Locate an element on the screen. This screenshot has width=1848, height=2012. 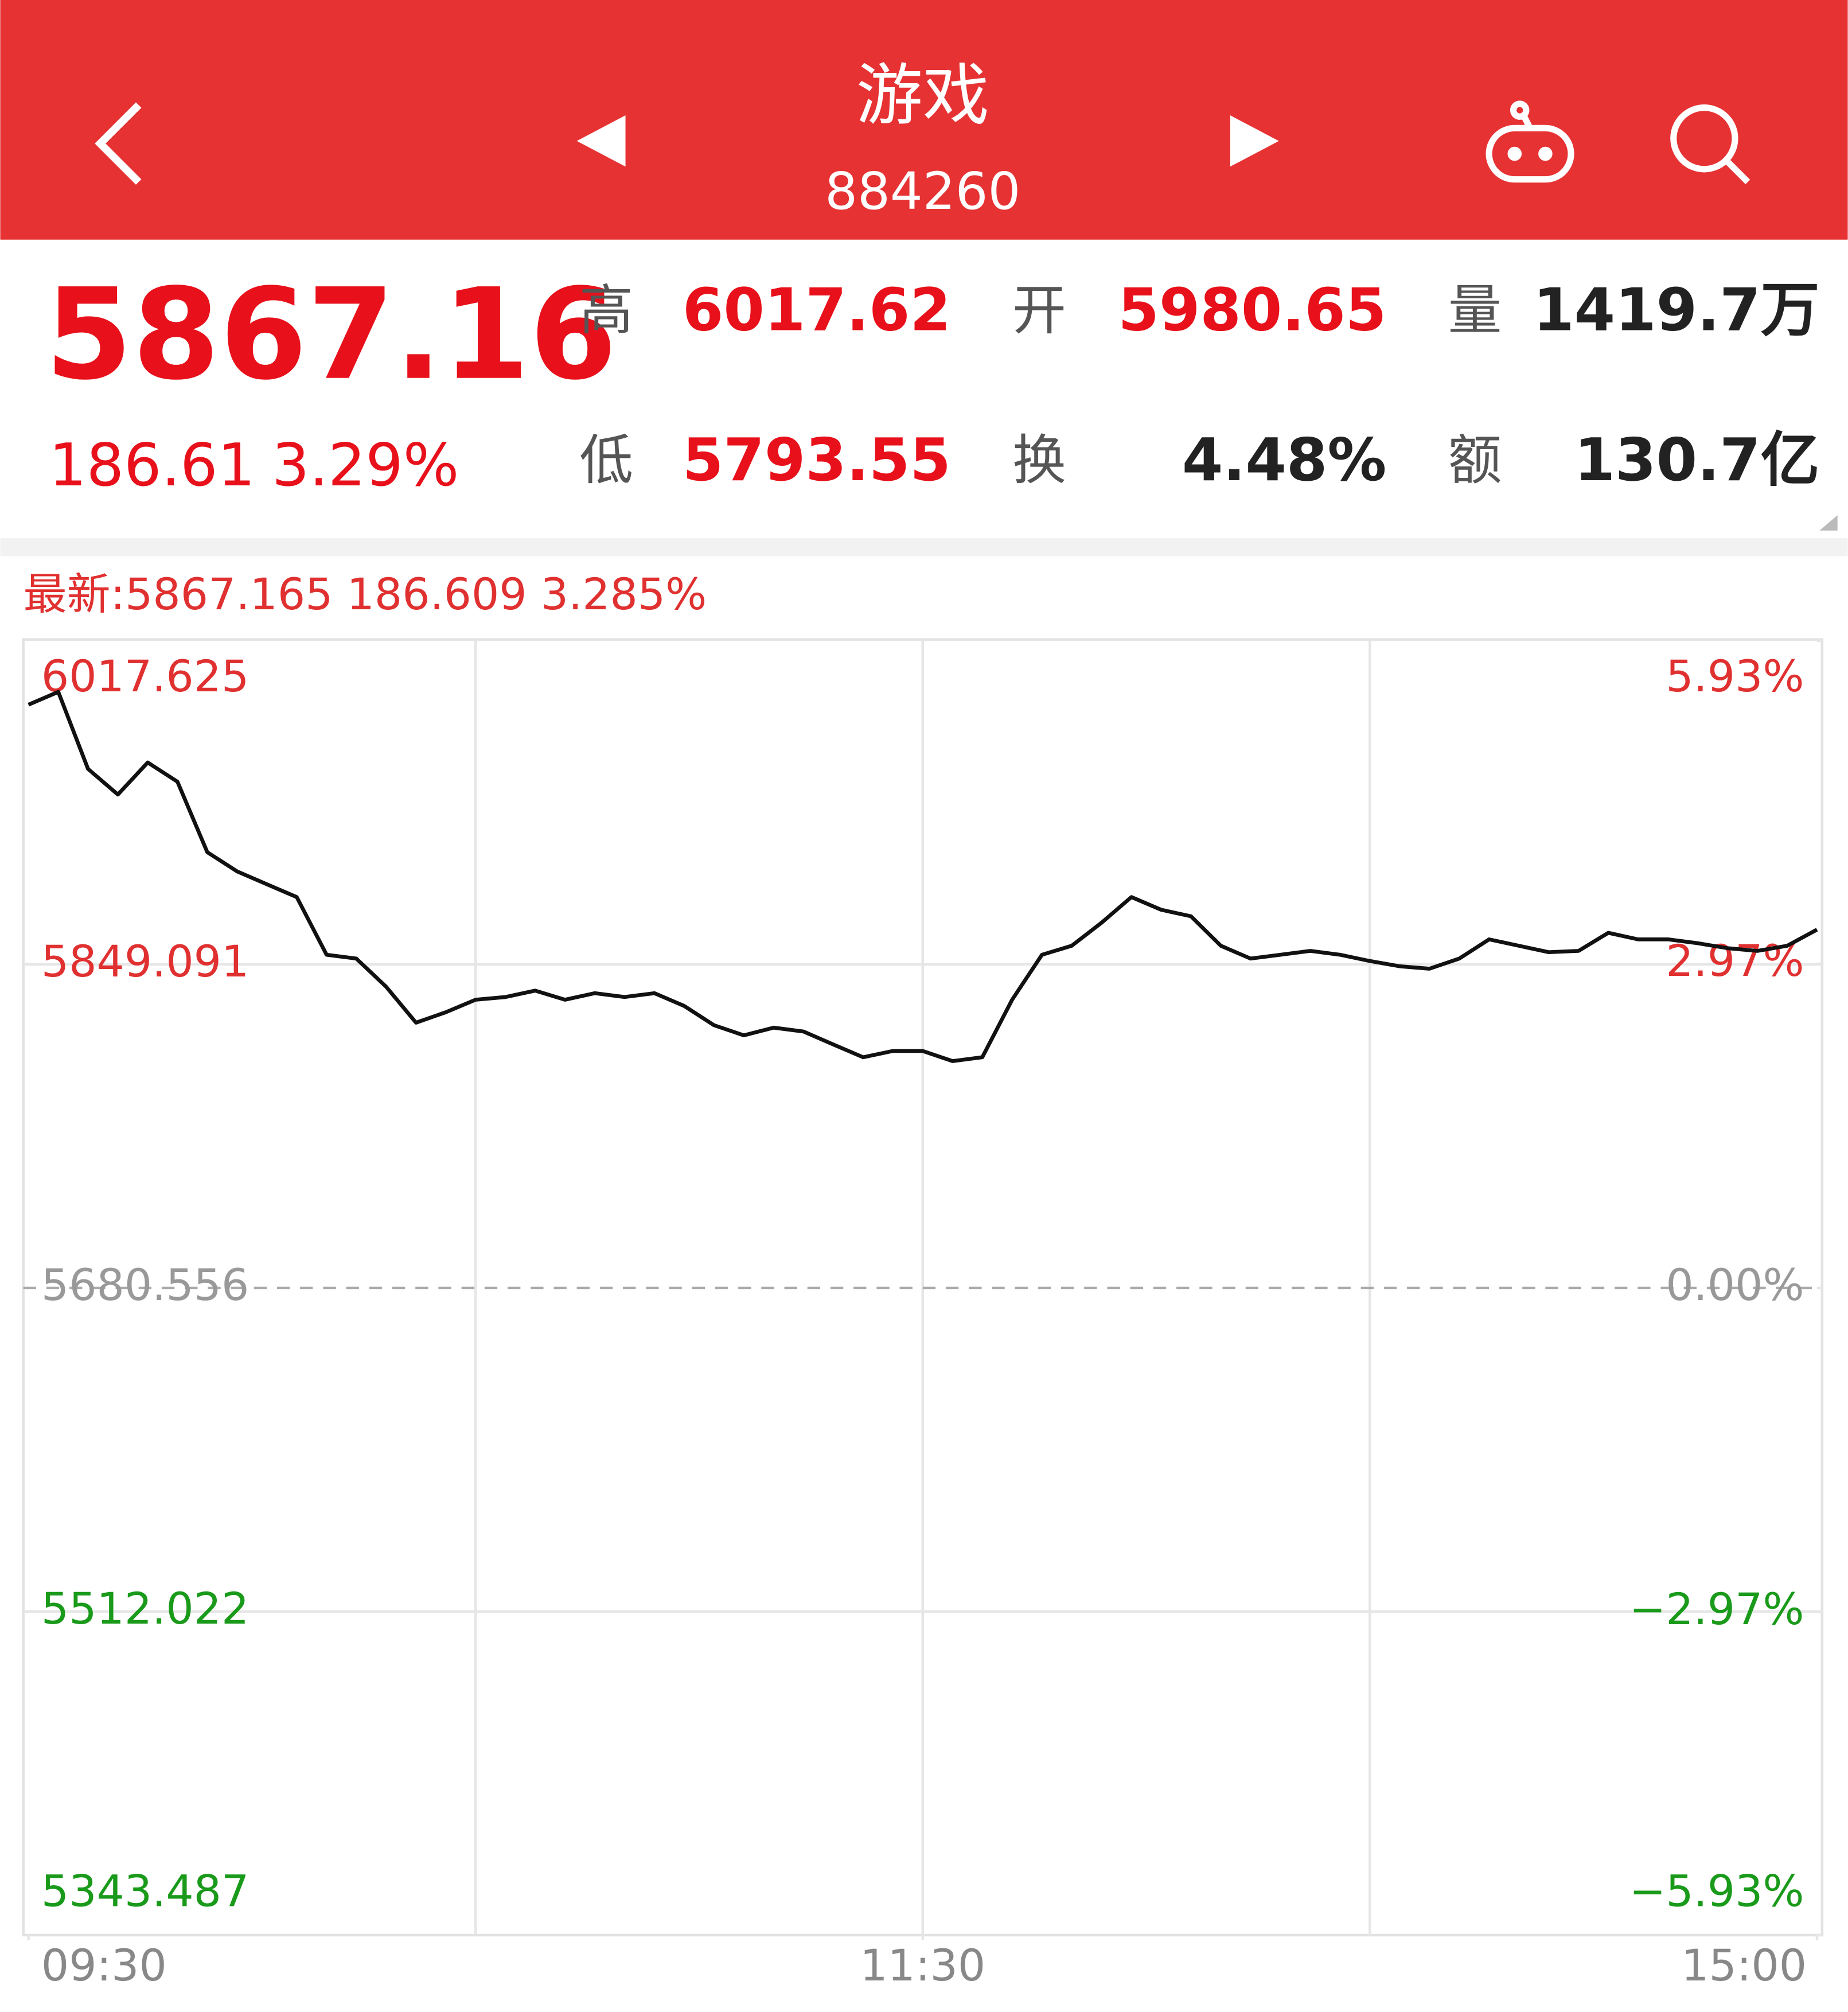
y-tick-label: 5512.022 is located at coordinates (145, 1609).